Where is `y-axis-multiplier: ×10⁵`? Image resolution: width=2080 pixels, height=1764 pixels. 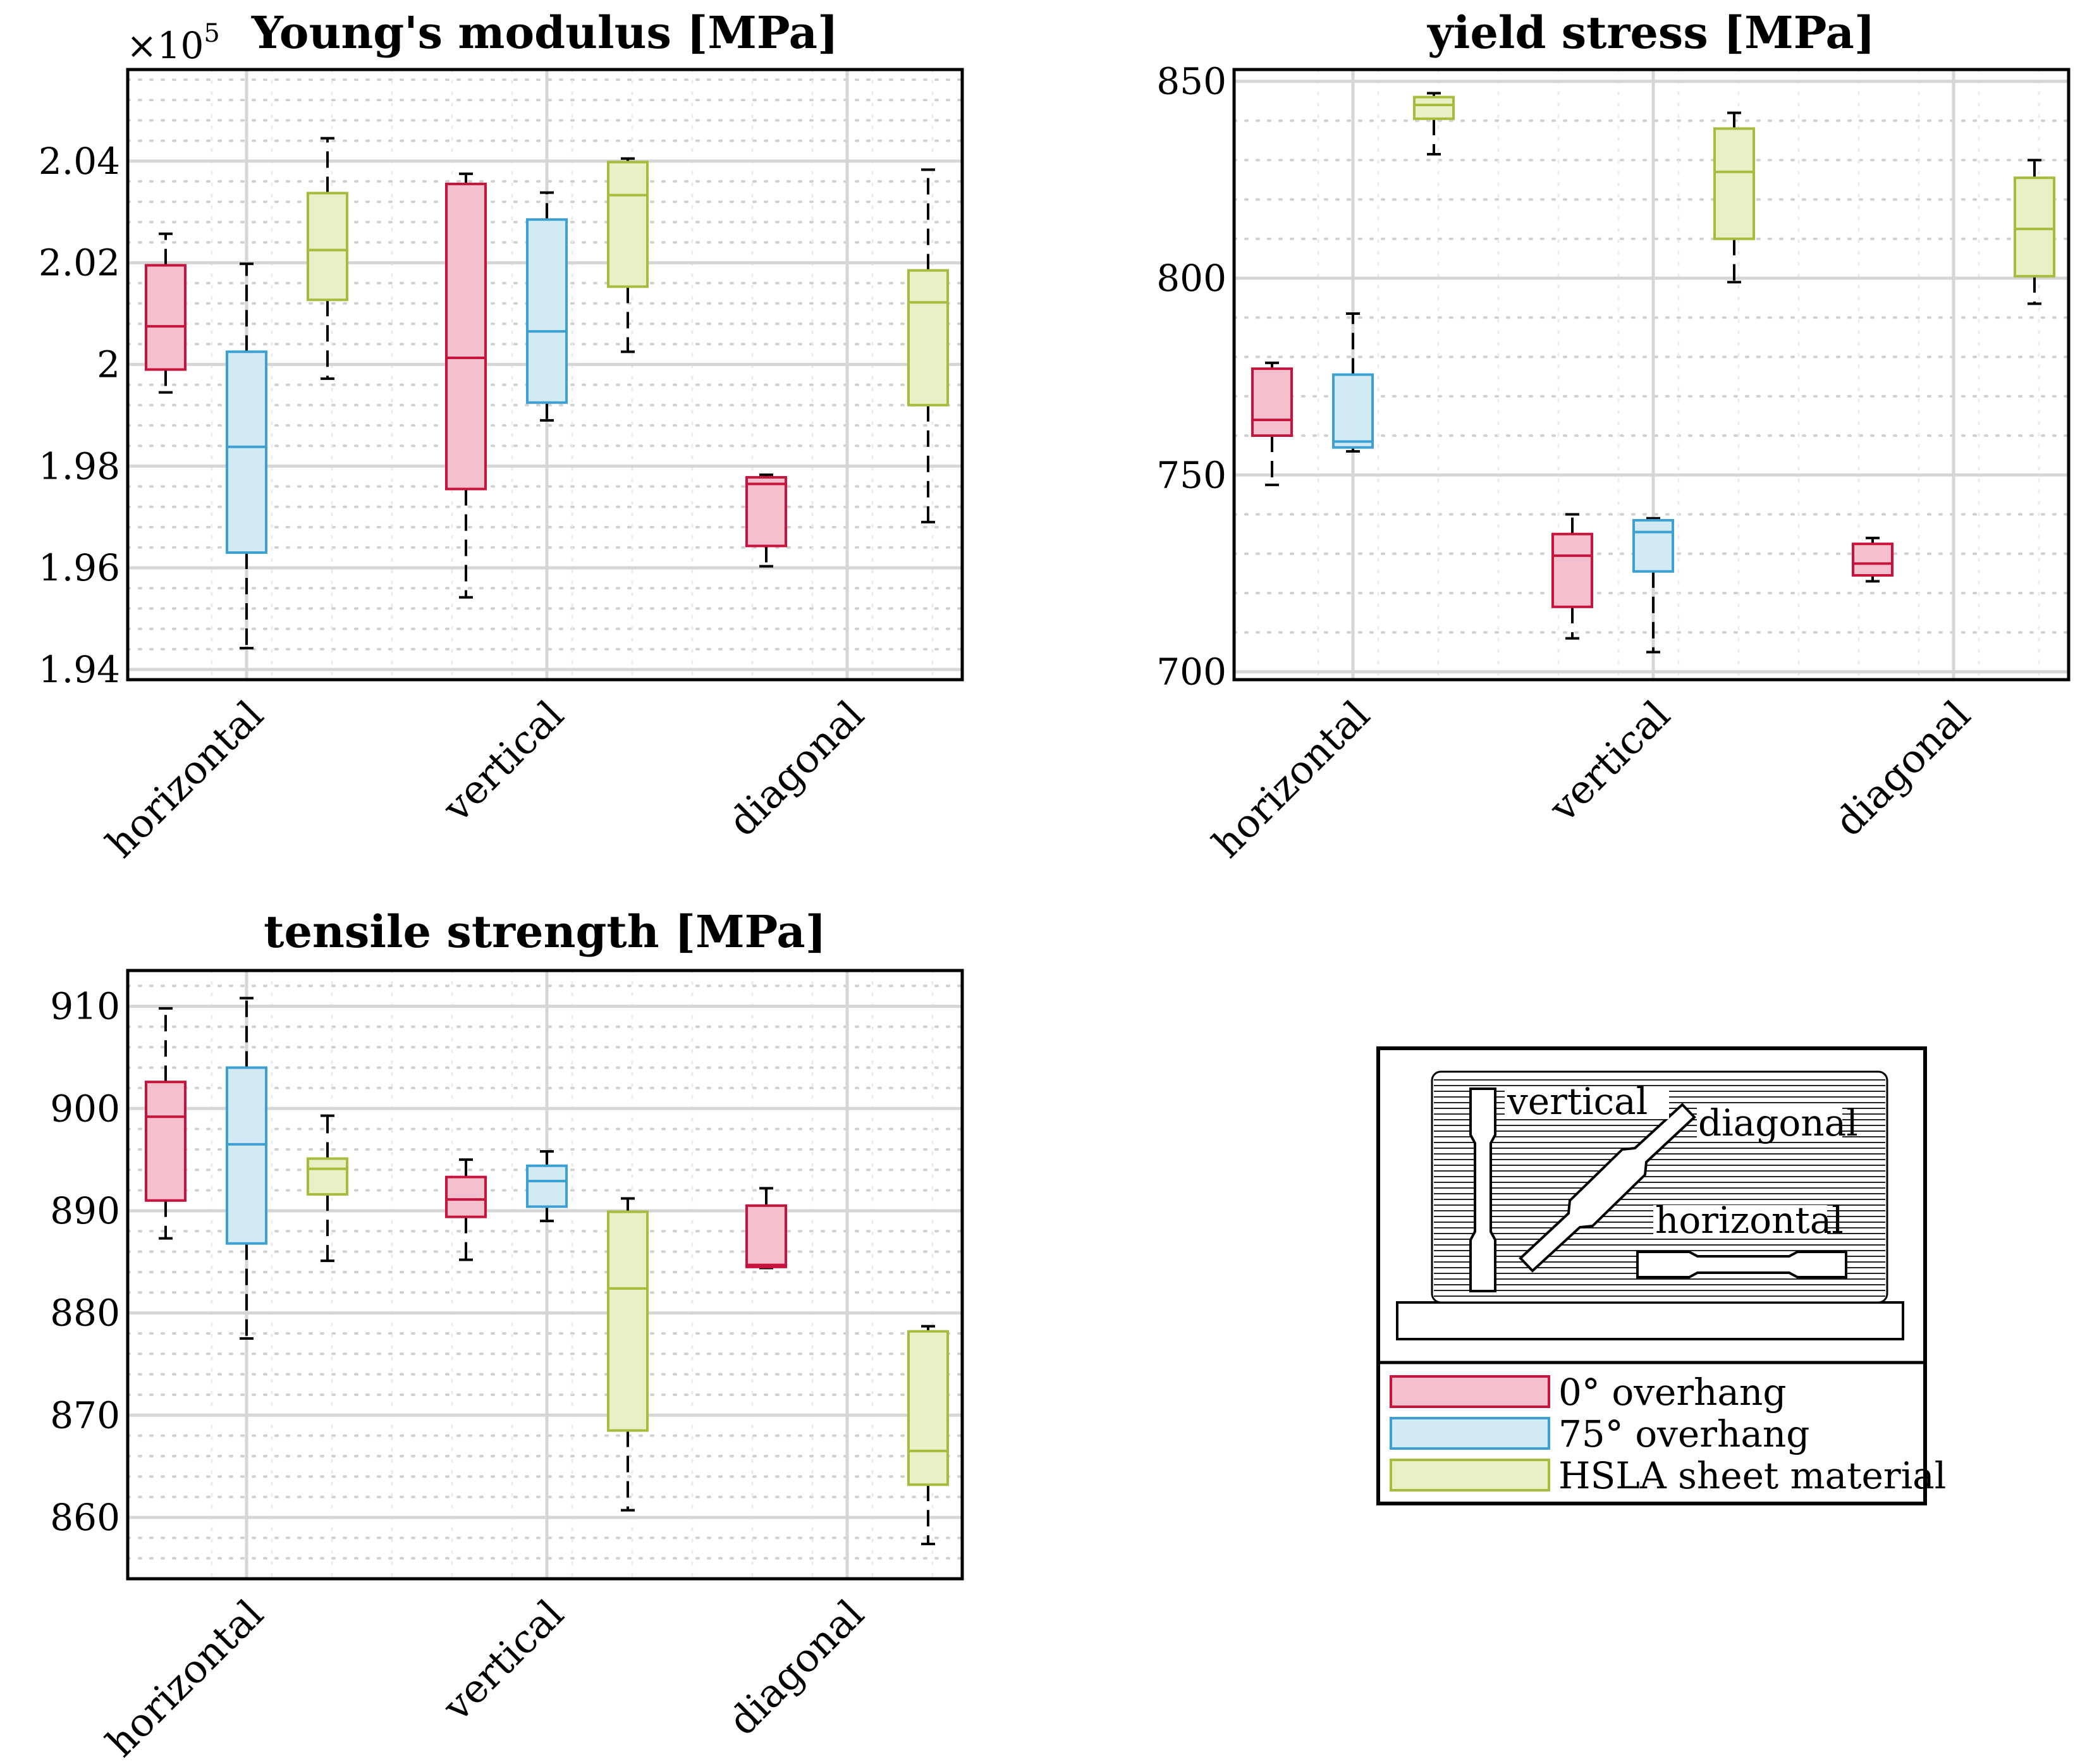
y-axis-multiplier: ×10⁵ is located at coordinates (173, 43).